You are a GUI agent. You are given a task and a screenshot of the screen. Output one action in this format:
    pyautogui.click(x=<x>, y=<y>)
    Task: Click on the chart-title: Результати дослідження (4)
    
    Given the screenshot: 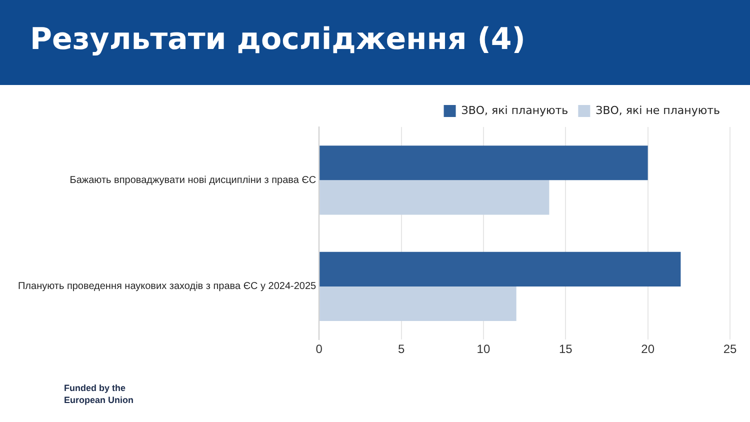 What is the action you would take?
    pyautogui.click(x=278, y=39)
    